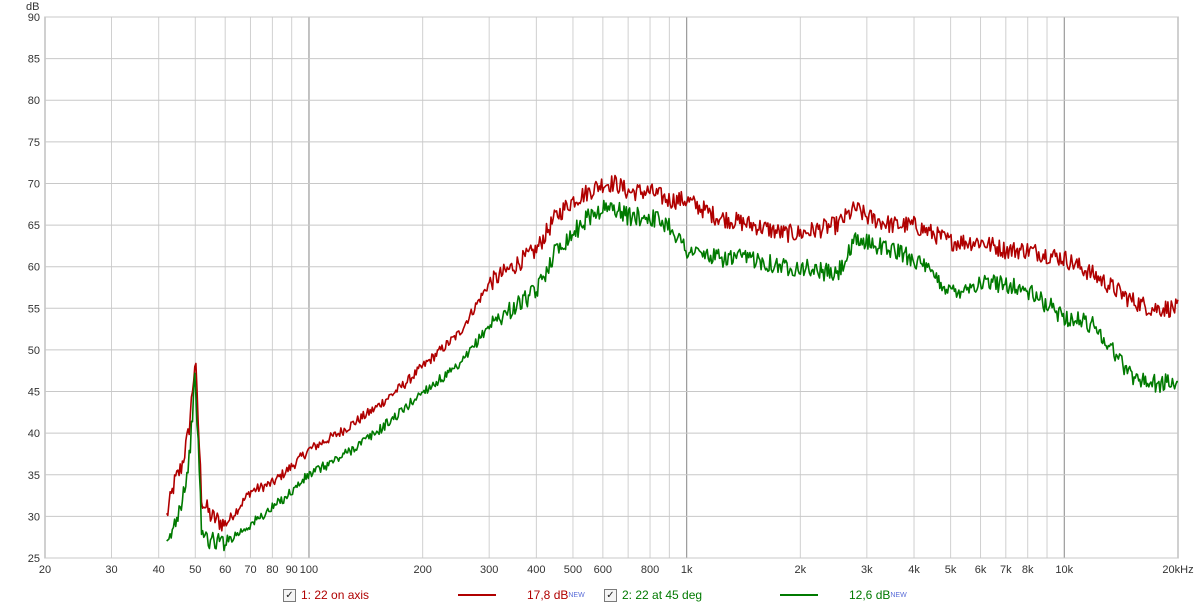  Describe the element at coordinates (1028, 570) in the screenshot. I see `x-tick-label: 8k` at that location.